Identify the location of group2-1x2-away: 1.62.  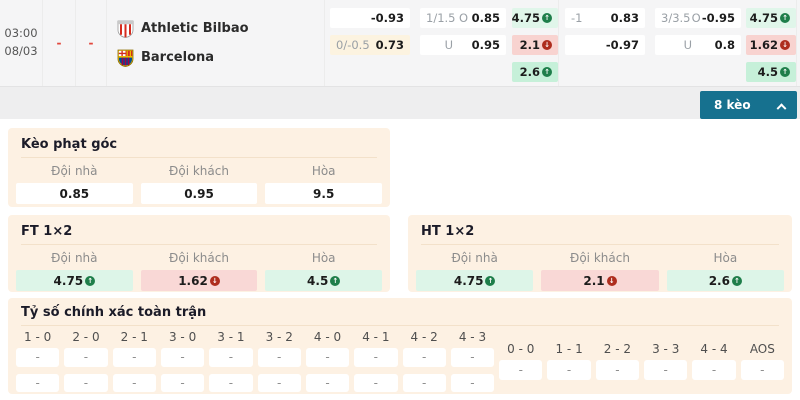
(771, 45).